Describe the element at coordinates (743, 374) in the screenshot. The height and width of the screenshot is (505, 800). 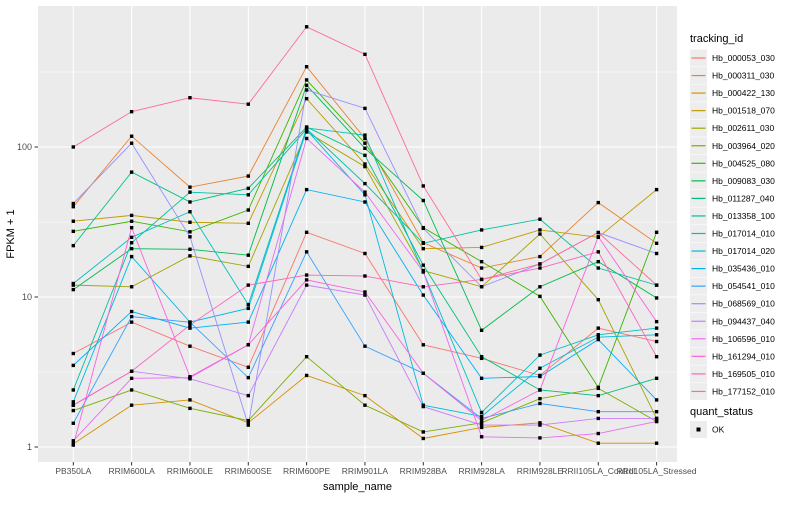
I see `legend-item-label: Hb_169505_010` at that location.